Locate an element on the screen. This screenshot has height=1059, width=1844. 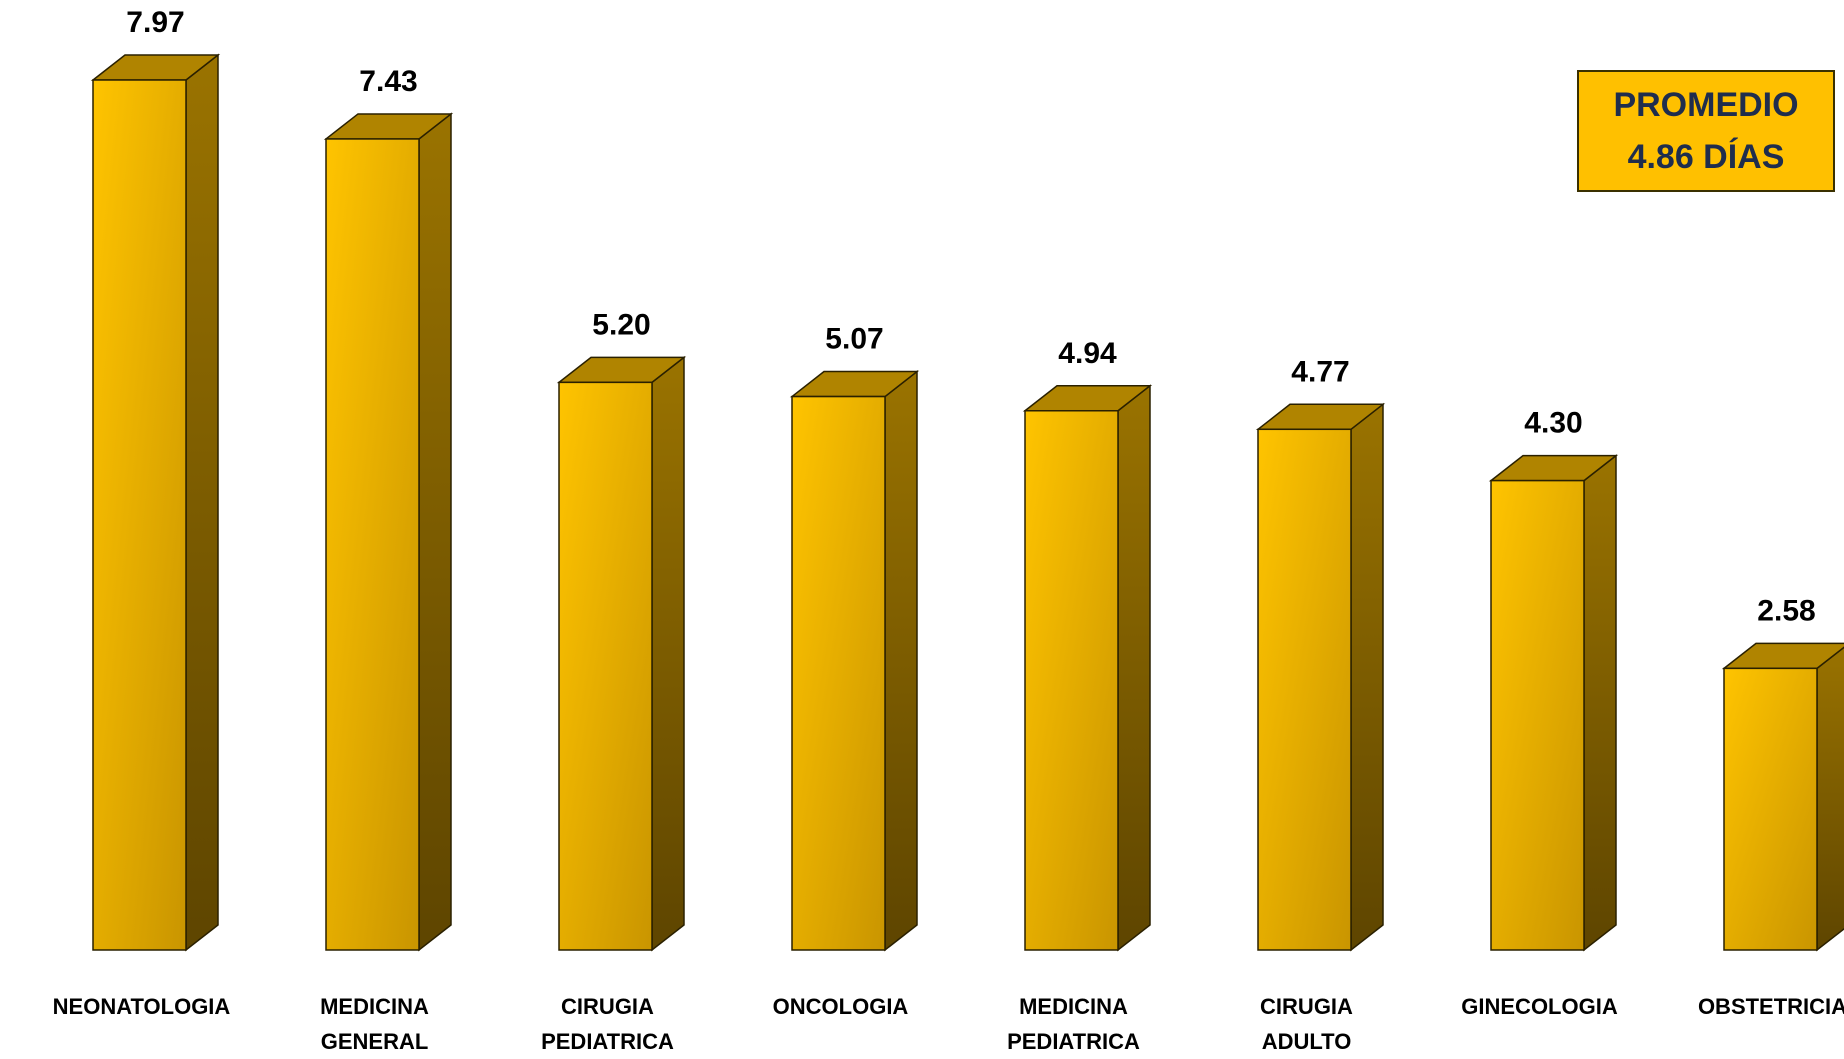
value-label: 5.07 is located at coordinates (854, 339).